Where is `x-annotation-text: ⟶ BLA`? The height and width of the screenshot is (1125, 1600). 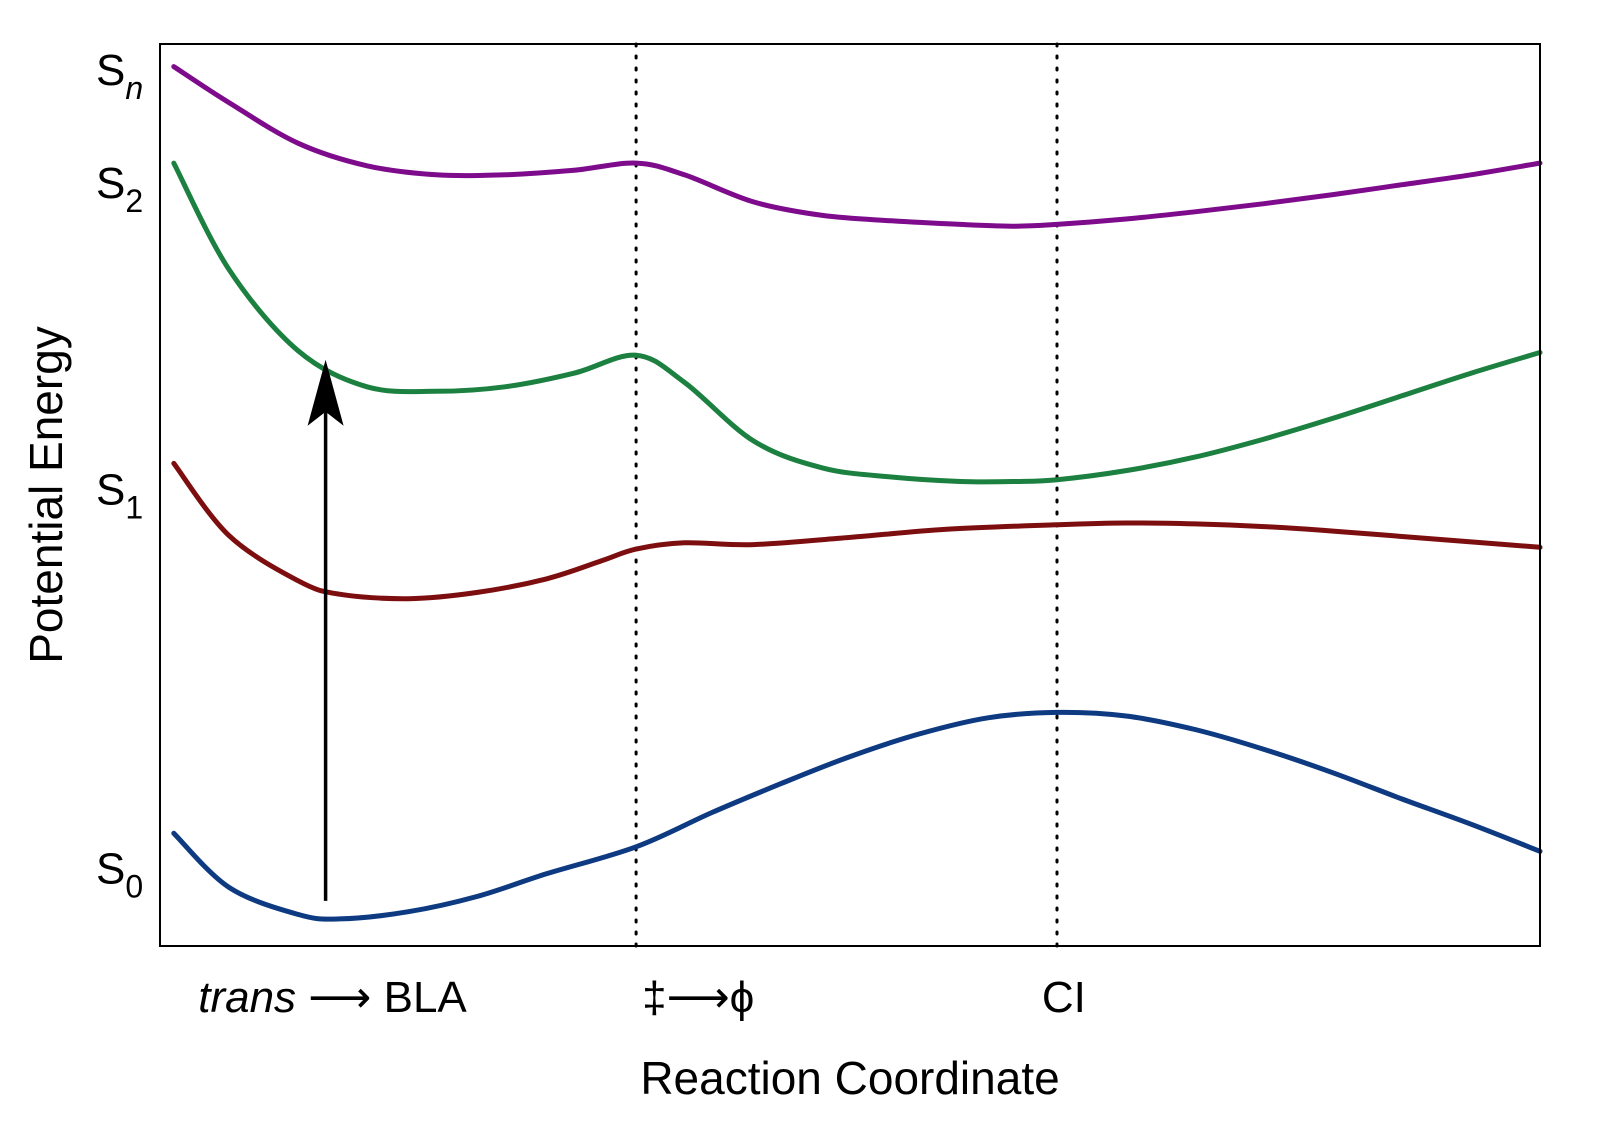 x-annotation-text: ⟶ BLA is located at coordinates (381, 997).